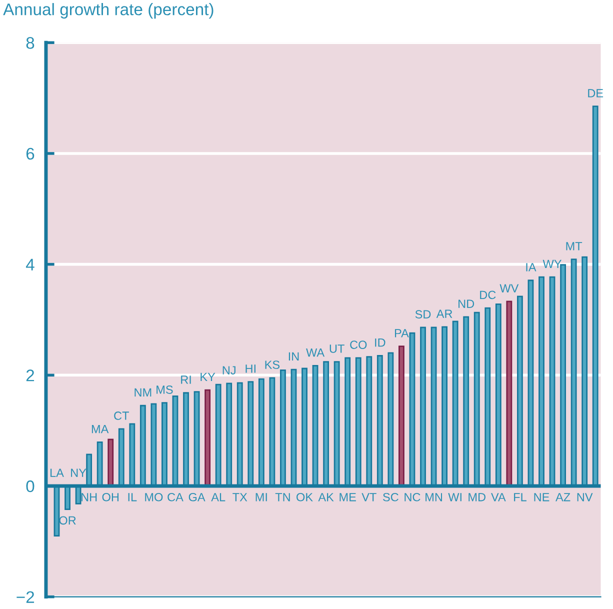 The height and width of the screenshot is (609, 613). Describe the element at coordinates (282, 497) in the screenshot. I see `x-tick-label: TN` at that location.